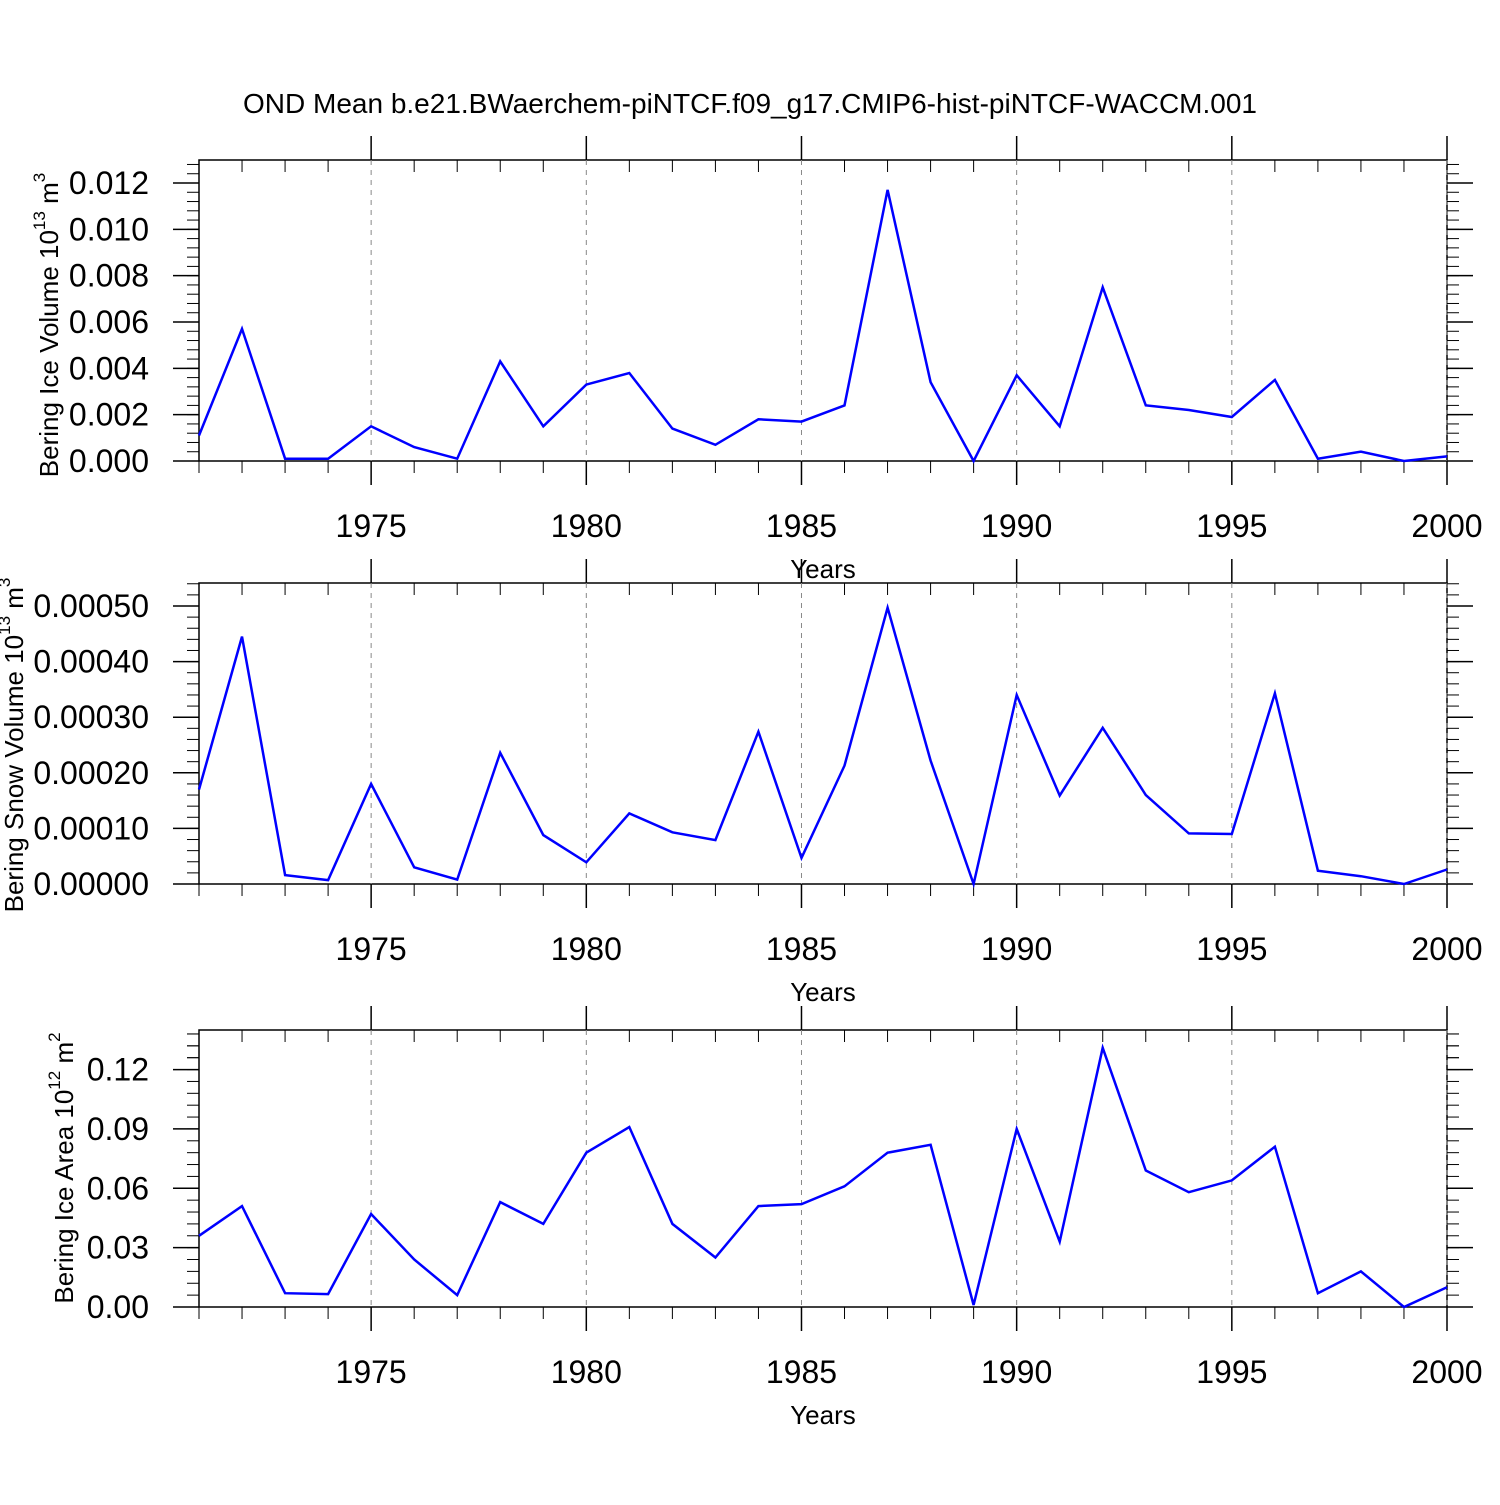 The image size is (1500, 1505). I want to click on y-axis-title-superscript: 12, so click(54, 1080).